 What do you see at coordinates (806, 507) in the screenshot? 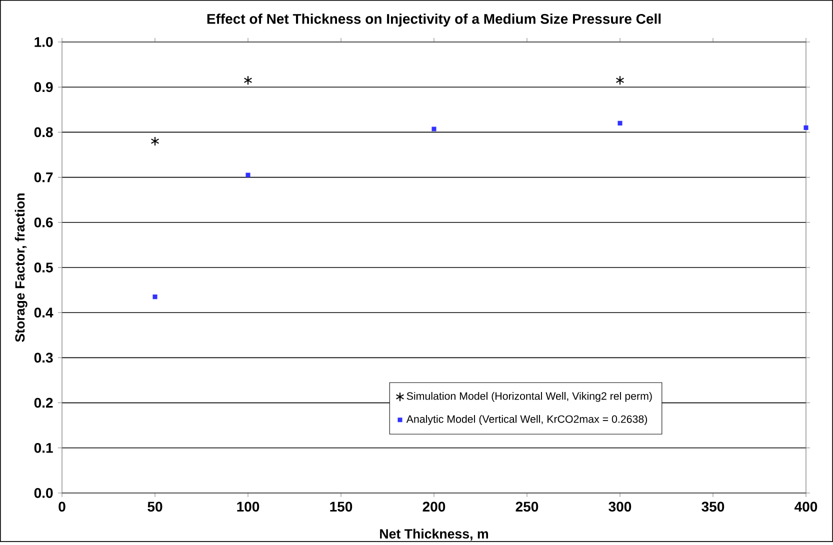
I see `x-tick-label: 400` at bounding box center [806, 507].